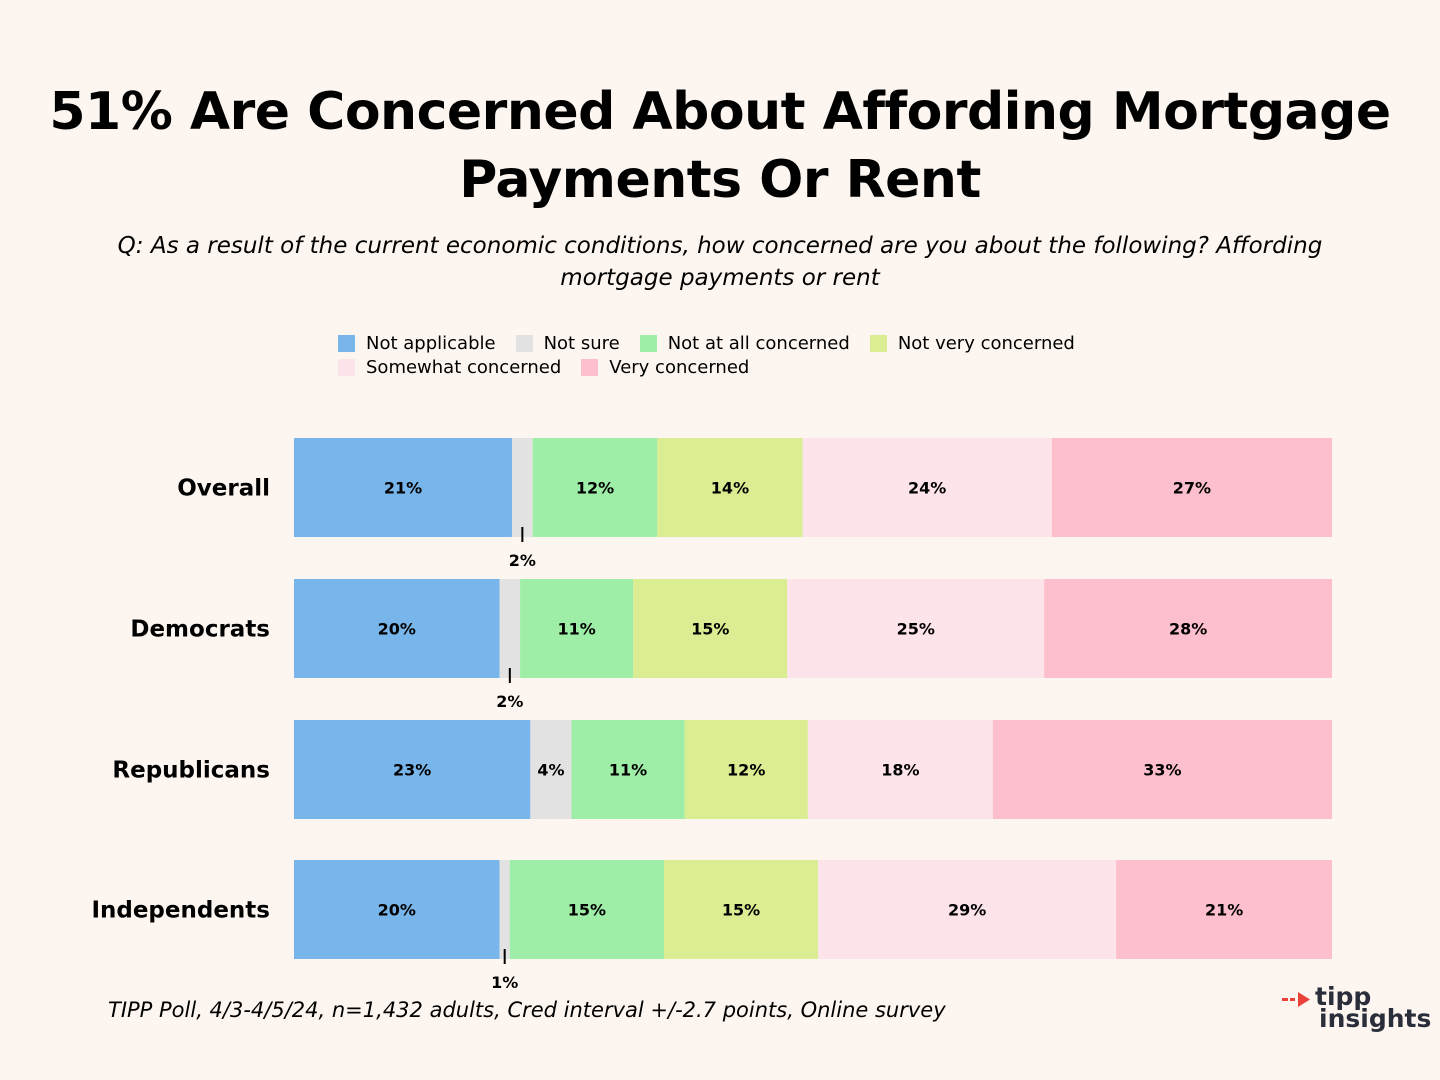 The width and height of the screenshot is (1440, 1080). Describe the element at coordinates (431, 343) in the screenshot. I see `legend-label: Not applicable` at that location.